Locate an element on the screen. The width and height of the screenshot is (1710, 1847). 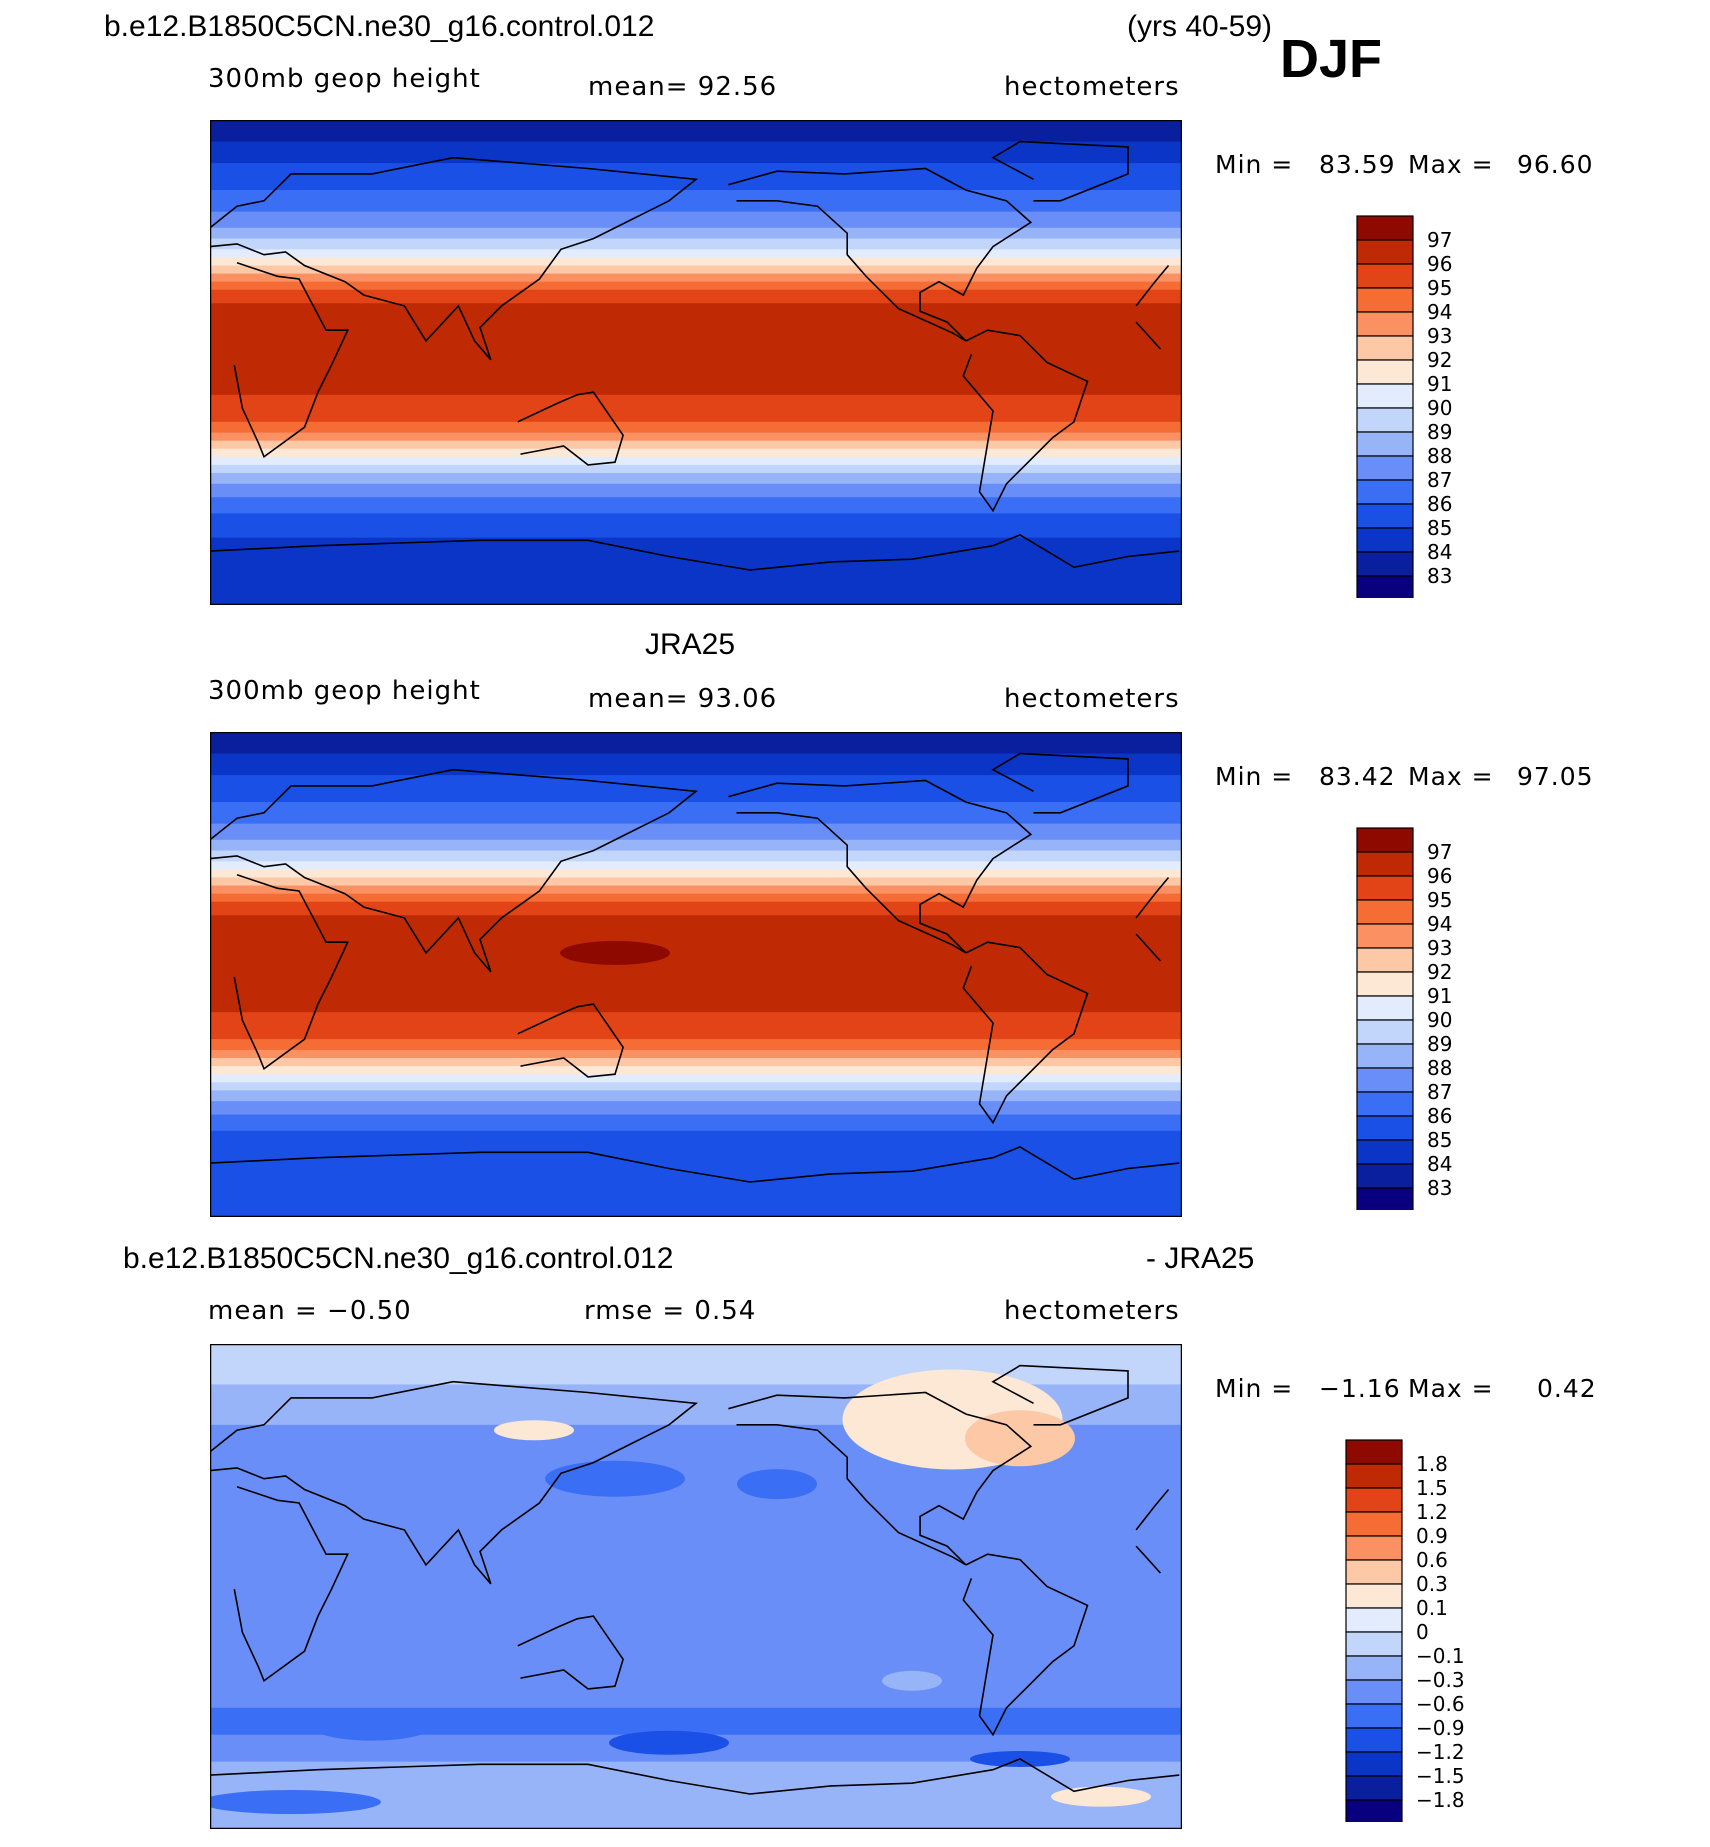
panel2-colorbar: 97 96 95 94 93 92 91 90 89 88 87 86 85 84 83 is located at coordinates (1415, 1018).